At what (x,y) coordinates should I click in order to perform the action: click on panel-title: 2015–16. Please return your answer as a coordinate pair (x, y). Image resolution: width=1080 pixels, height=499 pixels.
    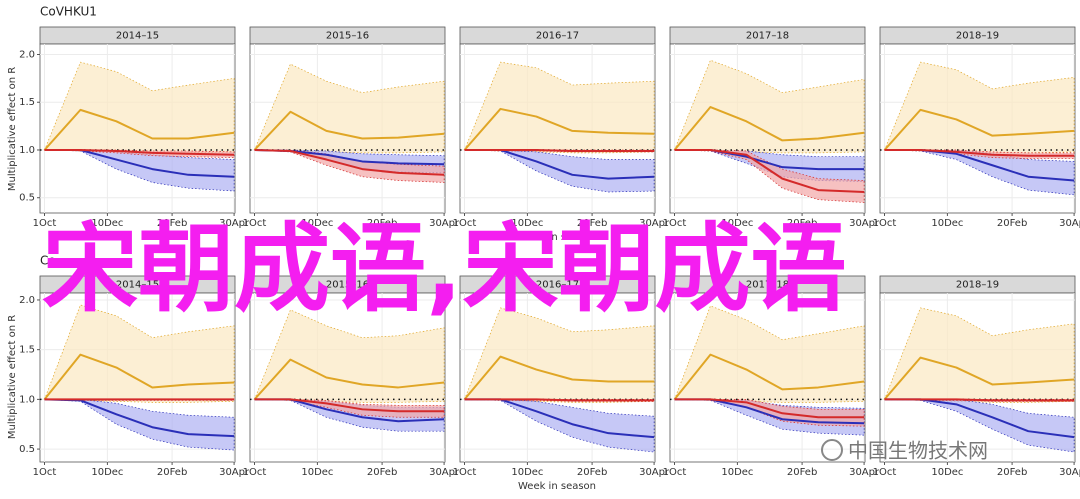
    Looking at the image, I should click on (347, 285).